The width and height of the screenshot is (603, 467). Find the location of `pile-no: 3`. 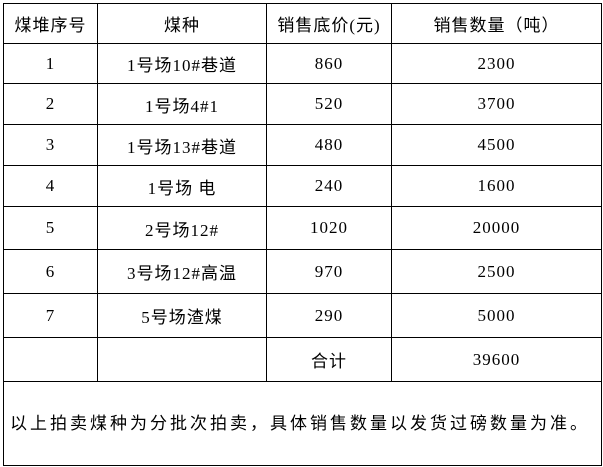

pile-no: 3 is located at coordinates (50, 145).